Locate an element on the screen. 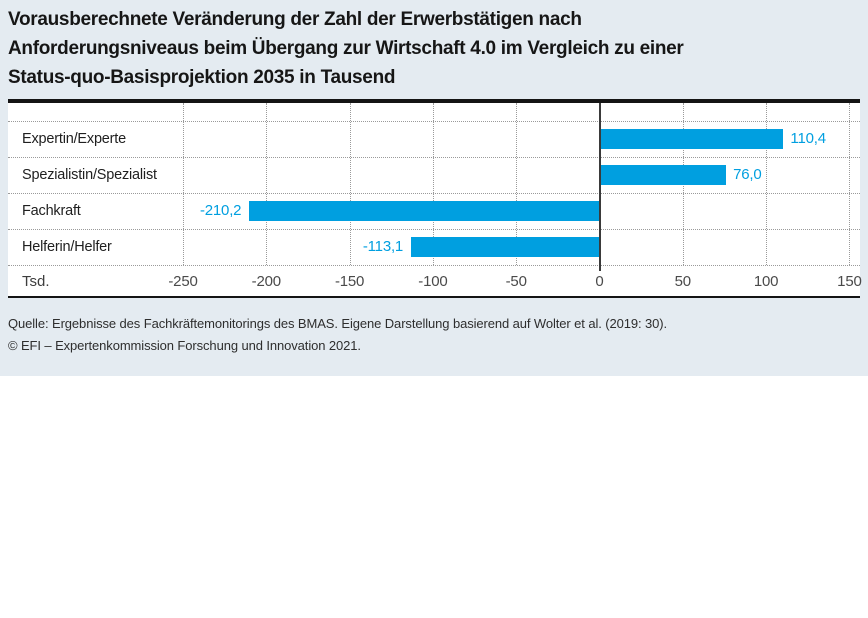 The height and width of the screenshot is (618, 868). x-tick-label: 0 is located at coordinates (599, 281).